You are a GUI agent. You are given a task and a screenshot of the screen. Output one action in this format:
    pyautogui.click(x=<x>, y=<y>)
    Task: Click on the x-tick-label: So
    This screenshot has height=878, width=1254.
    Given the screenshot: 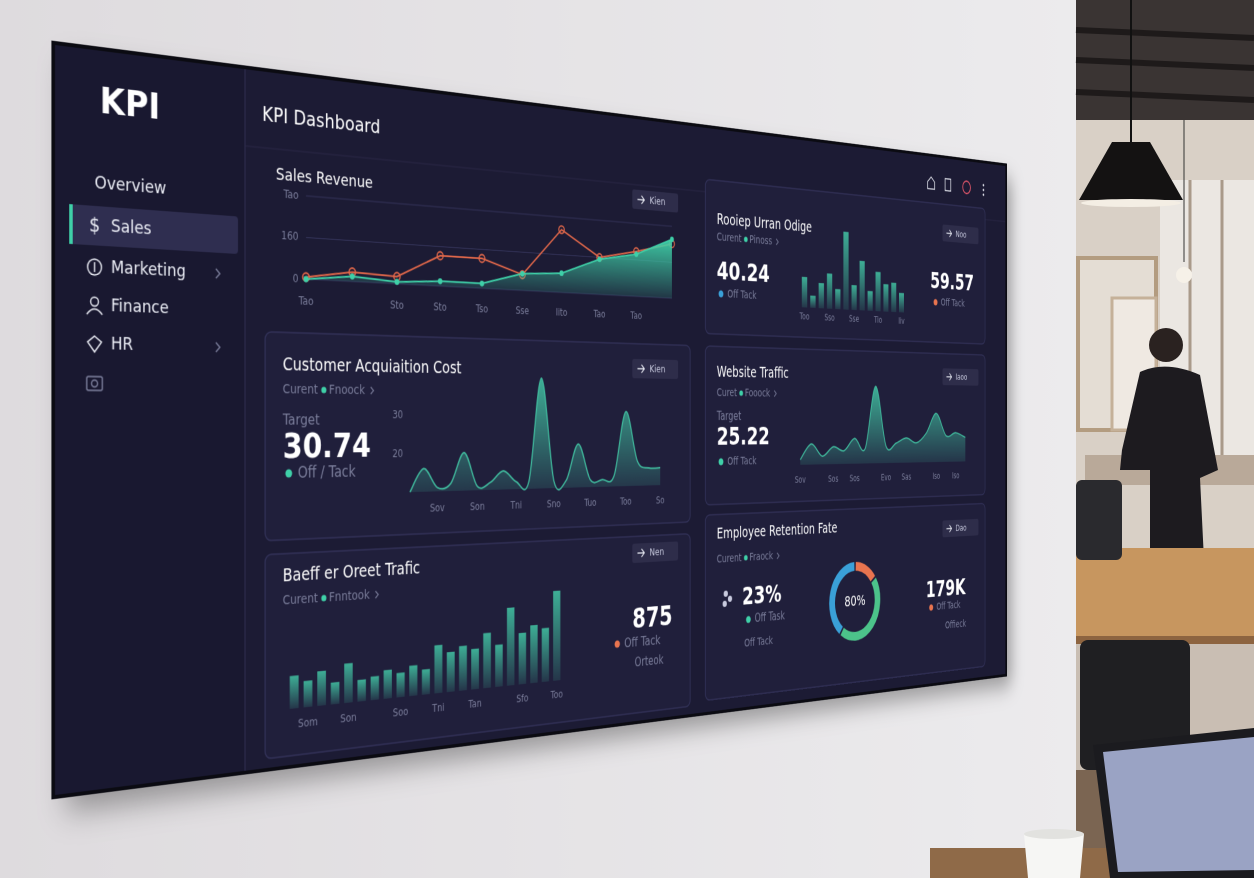 What is the action you would take?
    pyautogui.click(x=660, y=500)
    